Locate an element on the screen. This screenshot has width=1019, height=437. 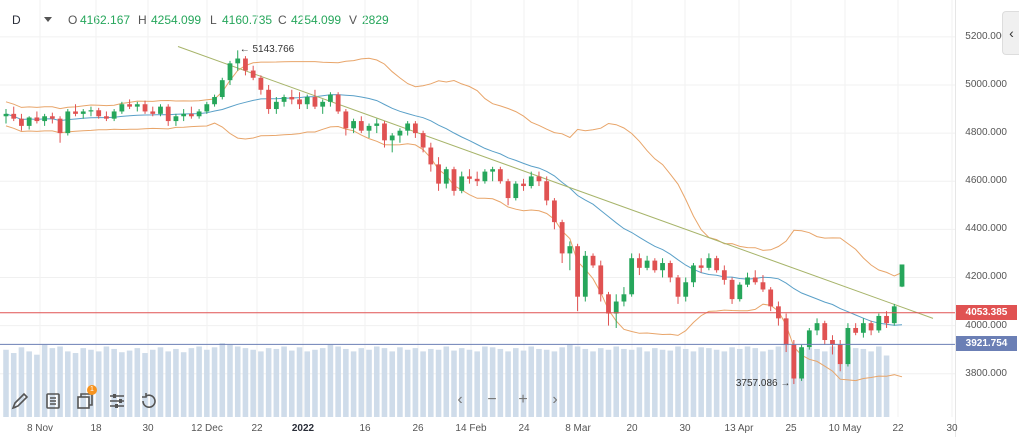
zoom-out-icon: − is located at coordinates (492, 399).